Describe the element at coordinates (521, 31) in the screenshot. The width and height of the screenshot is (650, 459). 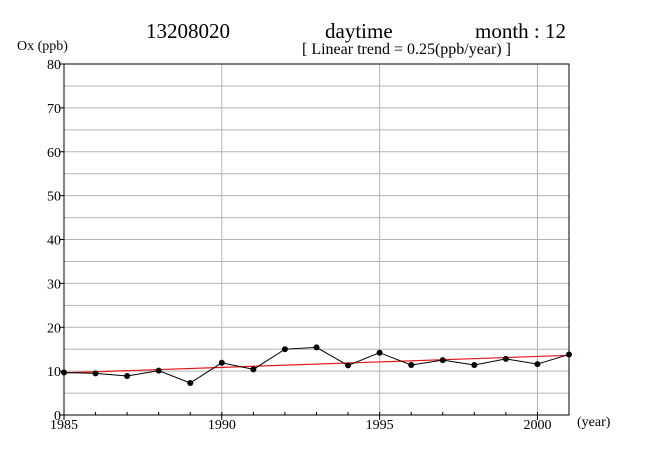
I see `month-label: month : 12` at that location.